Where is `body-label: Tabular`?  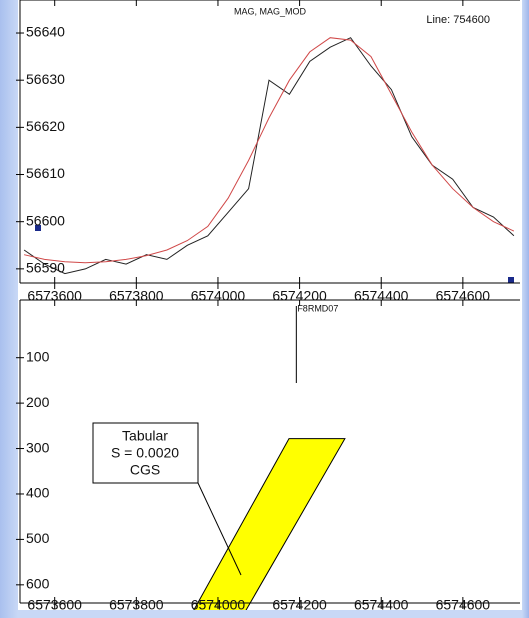
body-label: Tabular is located at coordinates (145, 436).